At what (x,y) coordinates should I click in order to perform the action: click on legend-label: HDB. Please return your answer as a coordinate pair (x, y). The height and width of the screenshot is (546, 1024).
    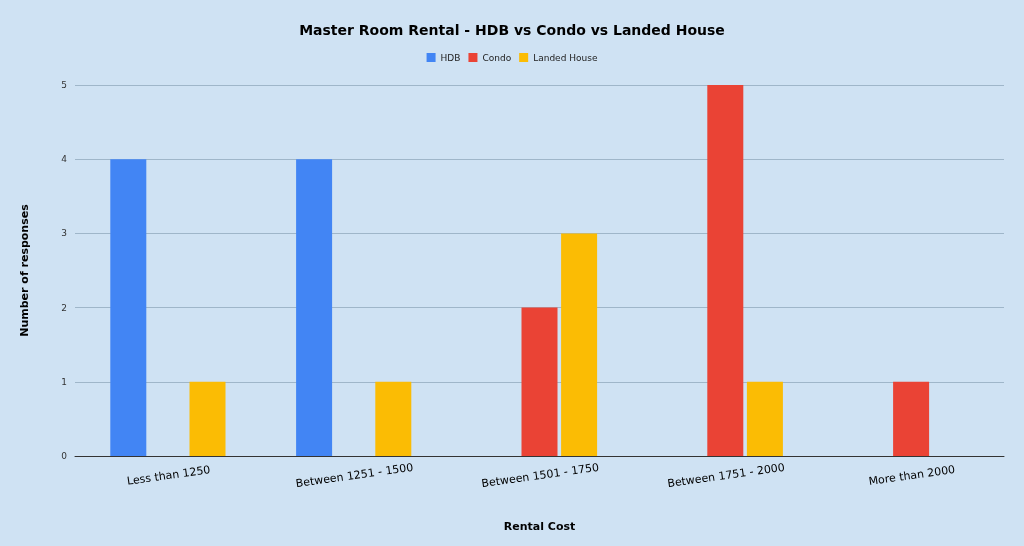
    Looking at the image, I should click on (450, 57).